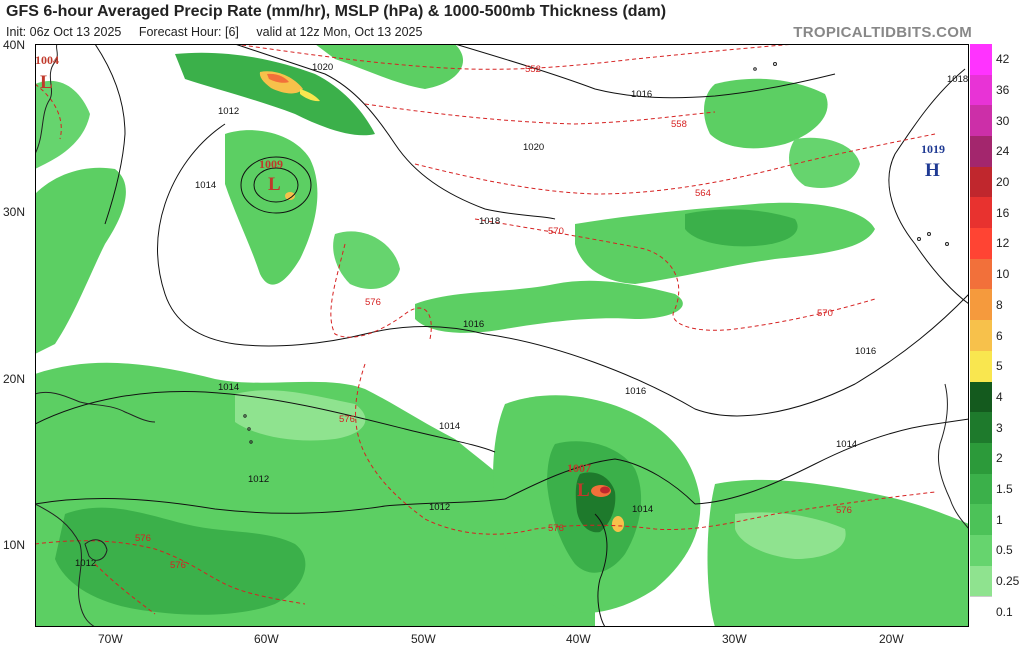 The width and height of the screenshot is (1024, 648). I want to click on legend-label: 4, so click(999, 396).